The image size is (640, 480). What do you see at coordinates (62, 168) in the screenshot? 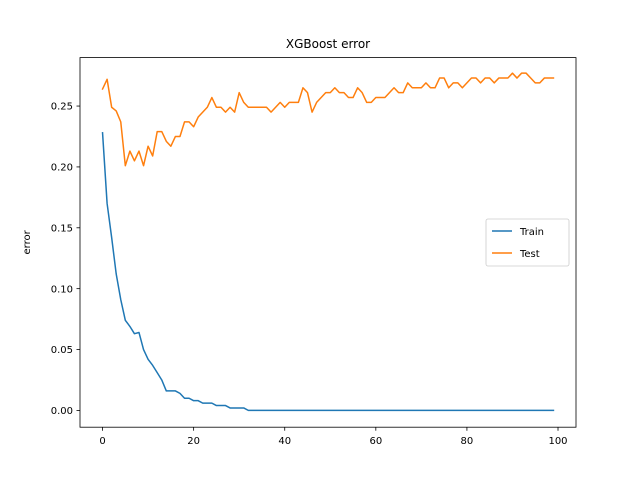
I see `y-tick-label: 0.20` at bounding box center [62, 168].